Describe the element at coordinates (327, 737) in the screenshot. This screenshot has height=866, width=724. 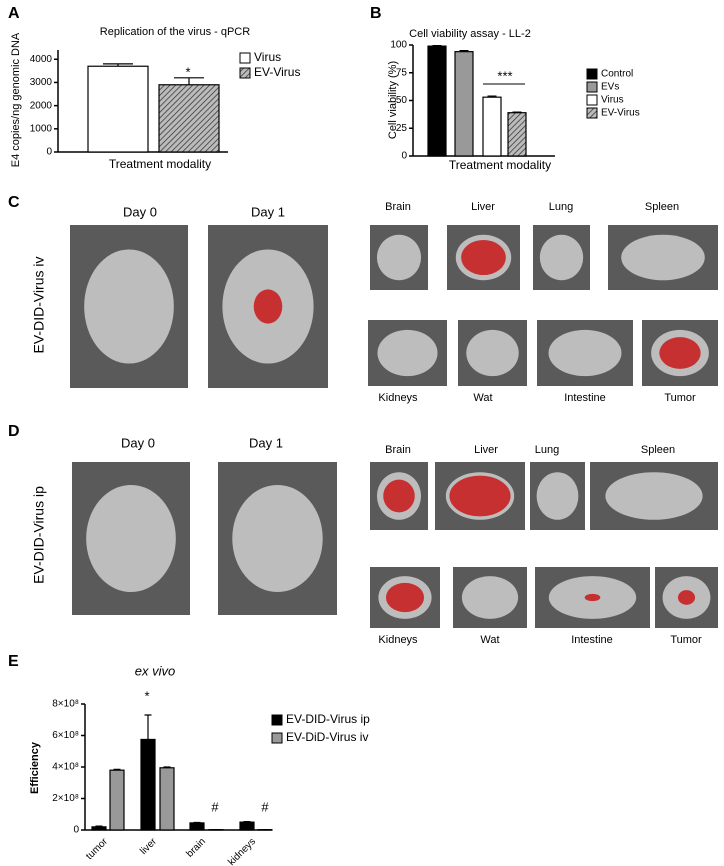
I see `legend-label: EV-DiD-Virus iv` at that location.